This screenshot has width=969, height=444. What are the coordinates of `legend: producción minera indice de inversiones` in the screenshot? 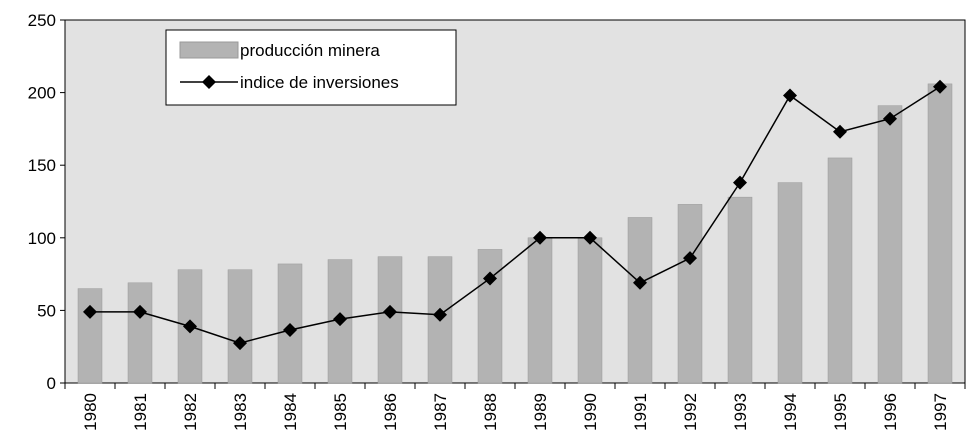 It's located at (311, 67).